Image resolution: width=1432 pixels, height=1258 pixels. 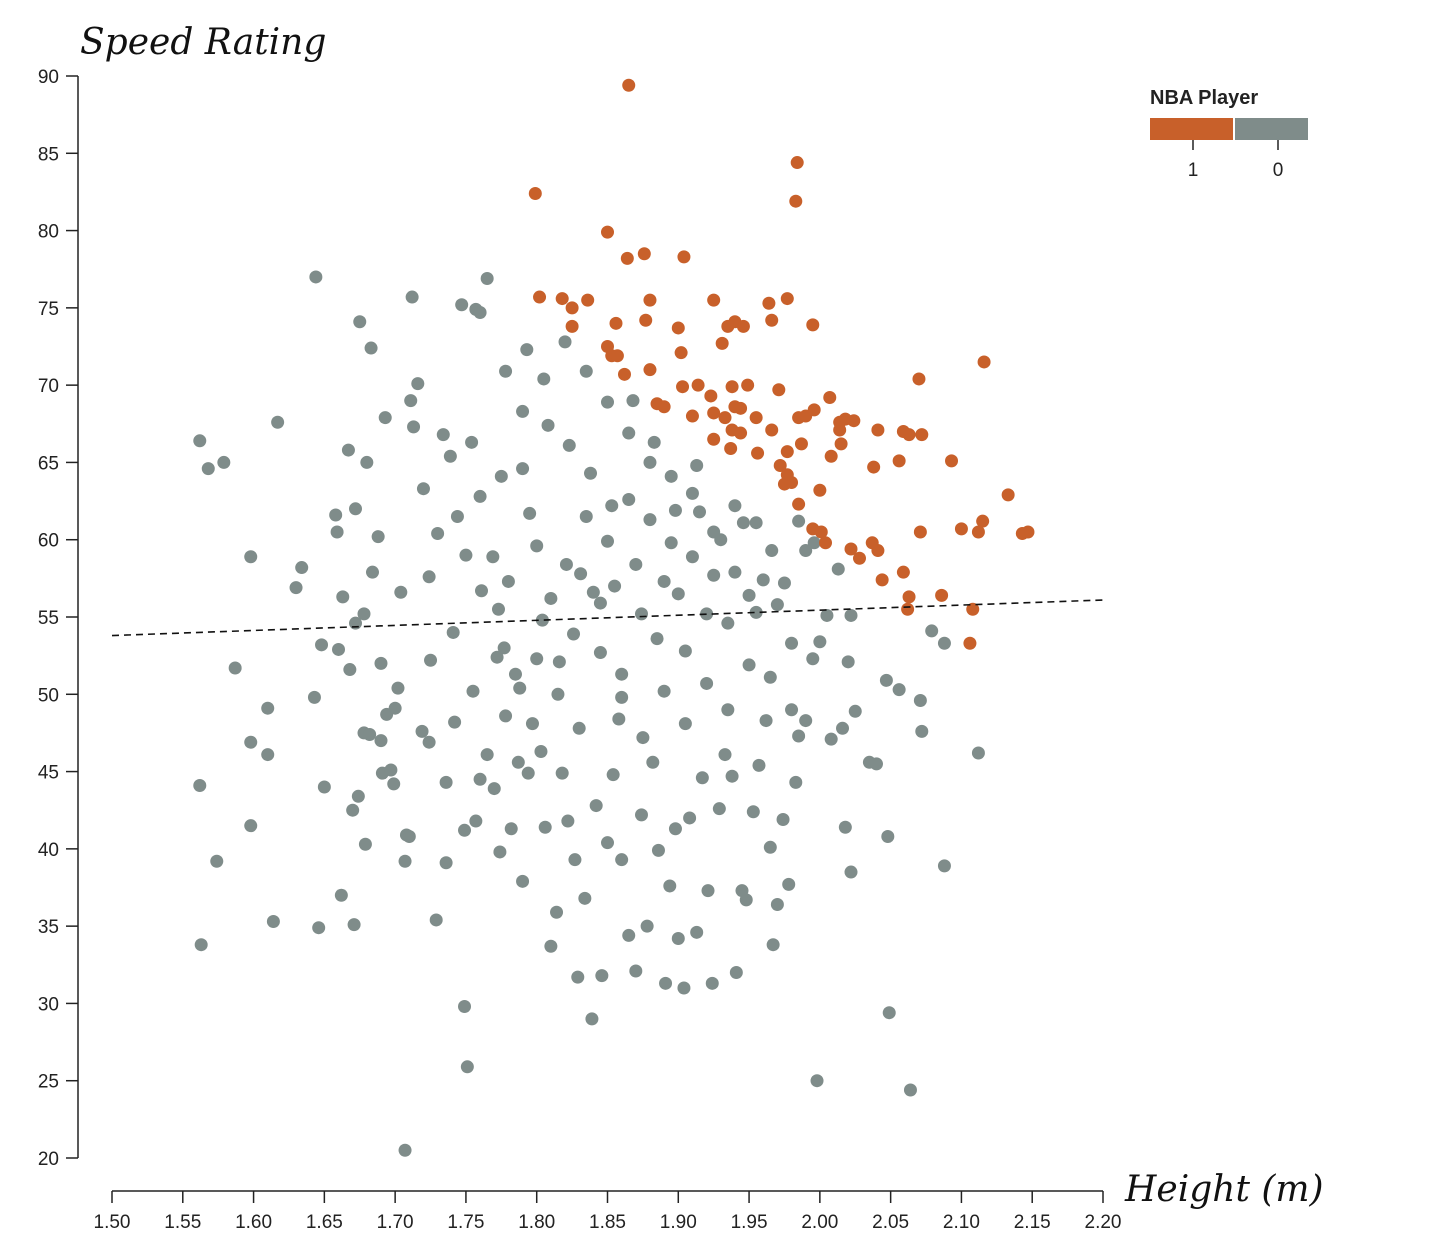 I want to click on y-tick-label: 55, so click(x=48, y=618).